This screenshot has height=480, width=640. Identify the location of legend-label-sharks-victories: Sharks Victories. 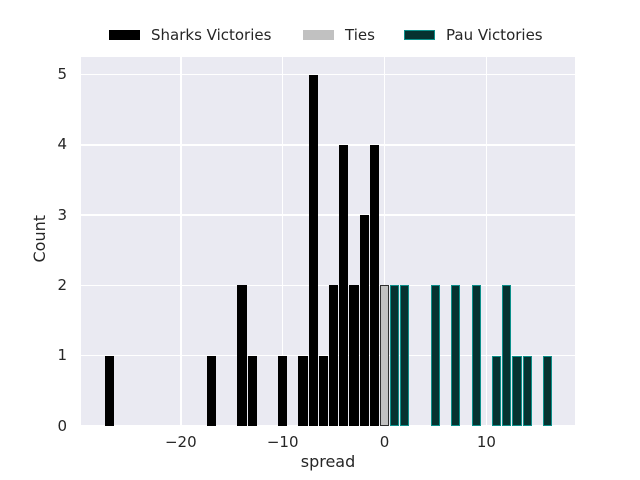
(211, 35).